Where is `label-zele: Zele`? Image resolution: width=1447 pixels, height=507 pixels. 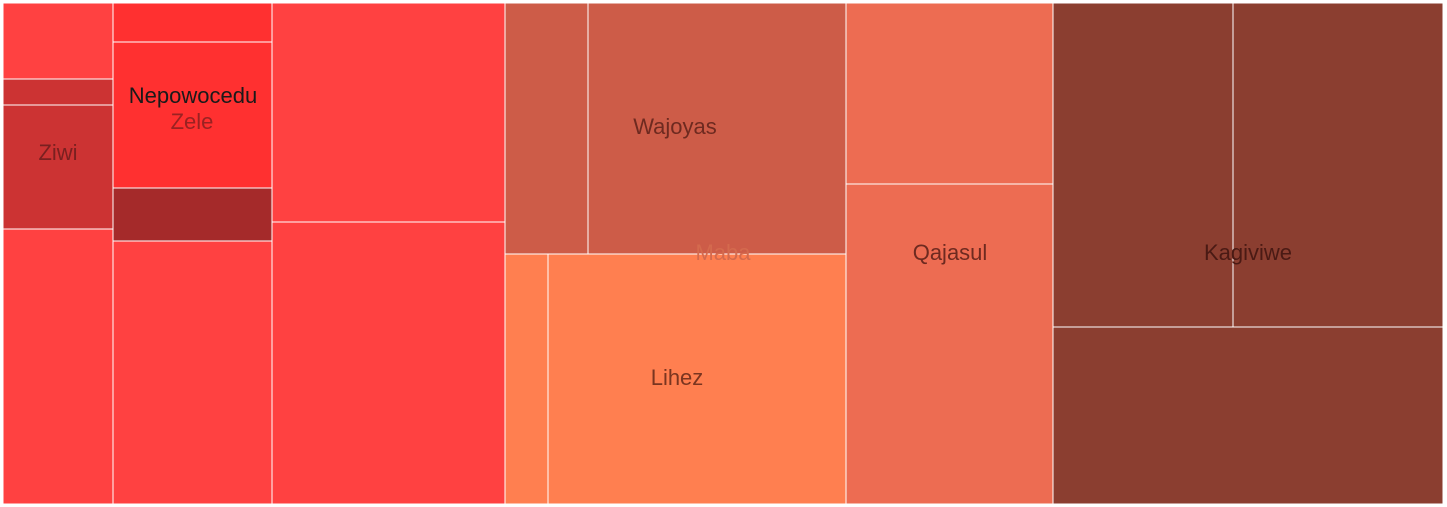
label-zele: Zele is located at coordinates (192, 121).